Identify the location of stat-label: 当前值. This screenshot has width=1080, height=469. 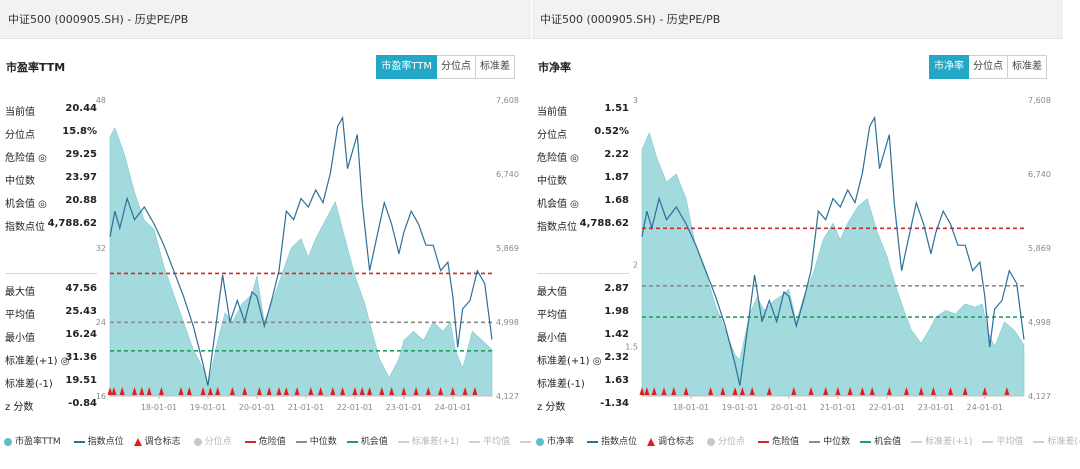
(552, 112).